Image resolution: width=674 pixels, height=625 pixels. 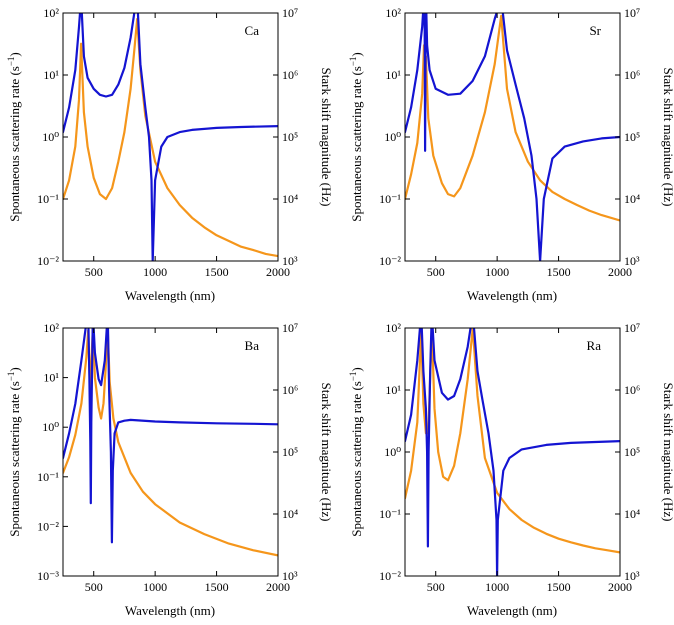 I want to click on y-tick-label: 10⁻³, so click(x=48, y=576).